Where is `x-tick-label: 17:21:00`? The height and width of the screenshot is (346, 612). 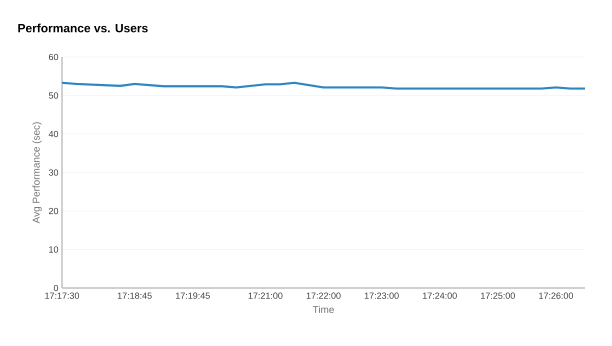 x-tick-label: 17:21:00 is located at coordinates (265, 295).